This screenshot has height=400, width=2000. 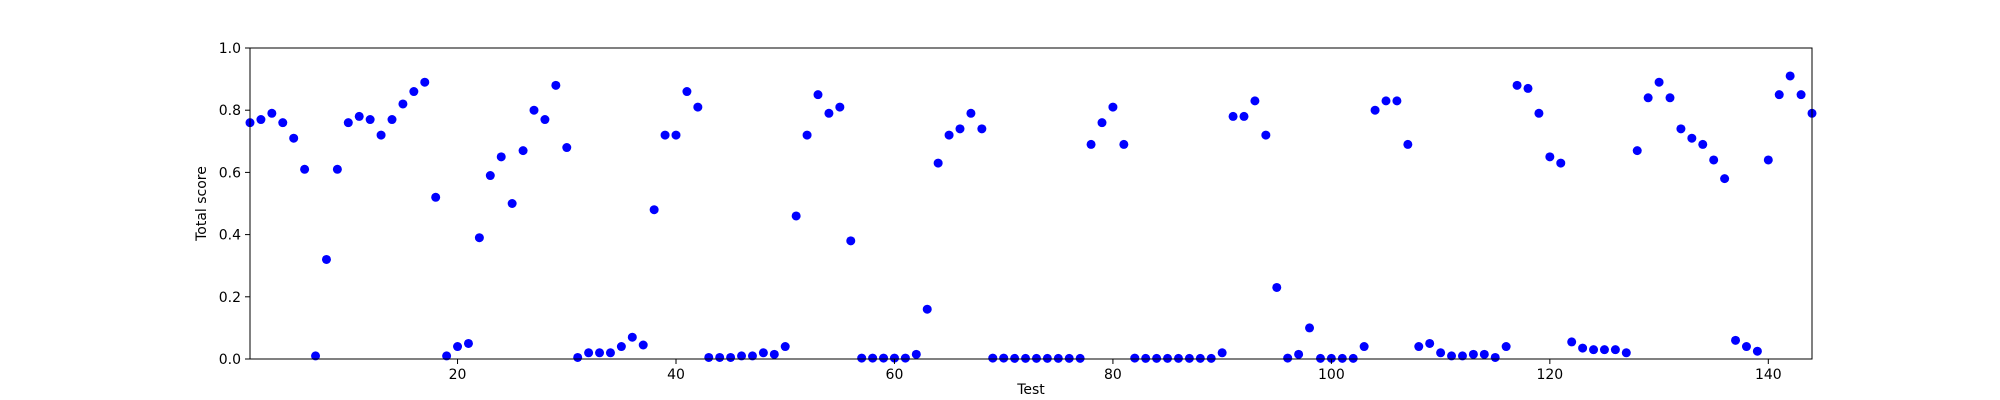 I want to click on x-tick-label: 100, so click(x=1331, y=375).